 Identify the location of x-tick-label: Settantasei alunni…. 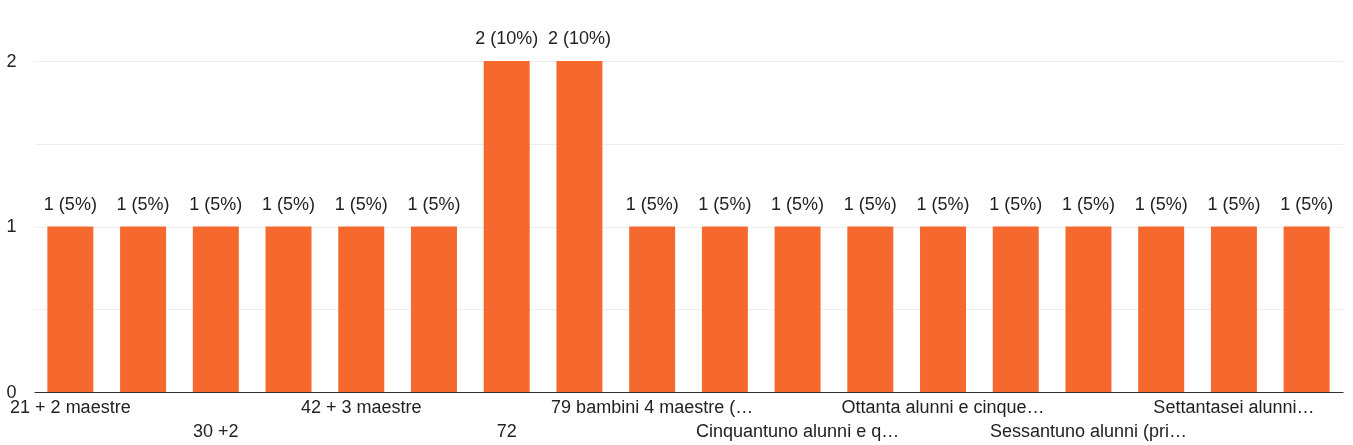
(1234, 406).